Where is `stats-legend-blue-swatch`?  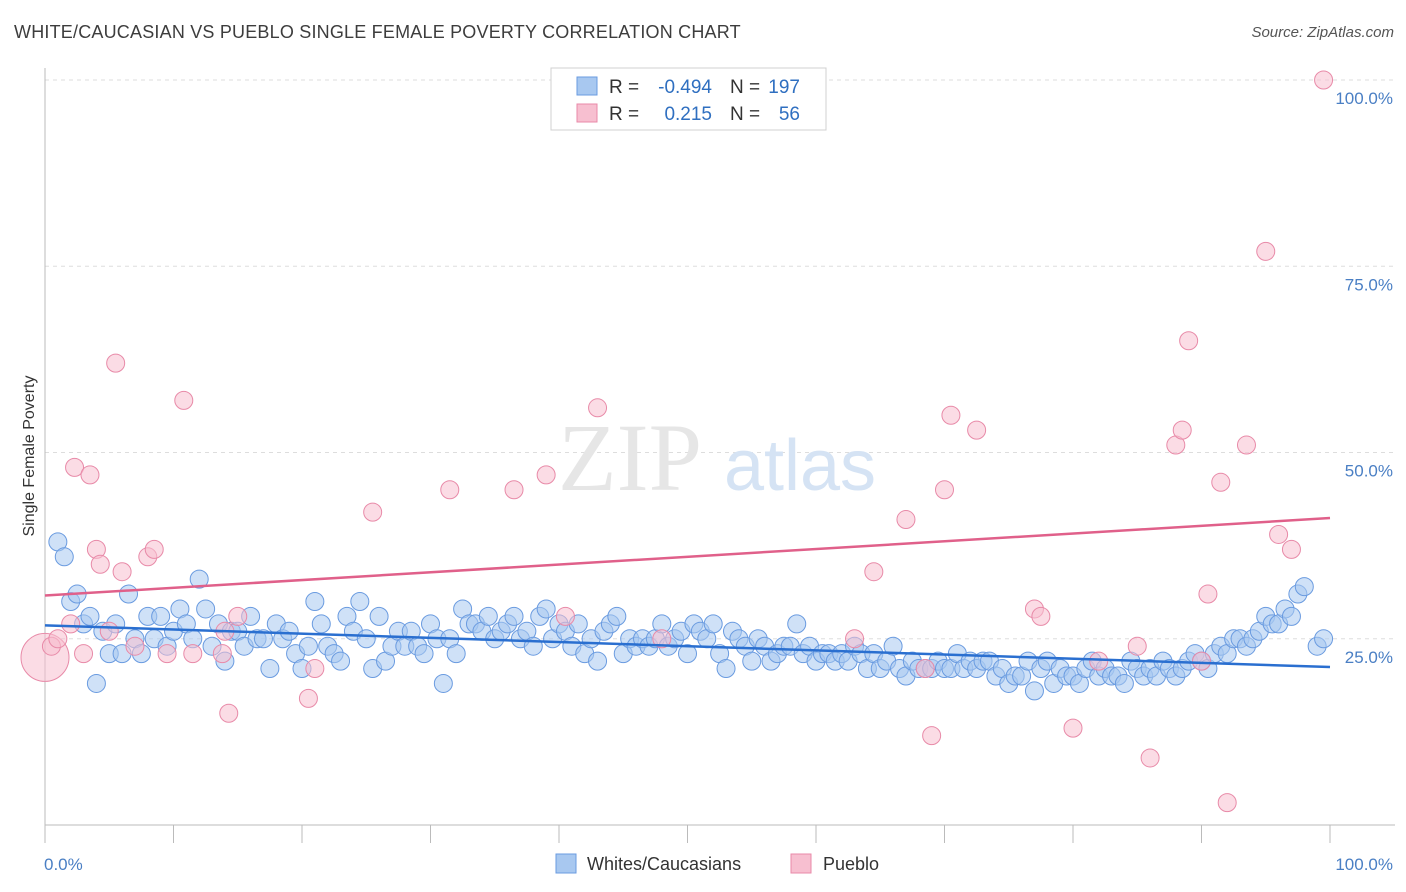
stats-legend-blue-swatch is located at coordinates (587, 86).